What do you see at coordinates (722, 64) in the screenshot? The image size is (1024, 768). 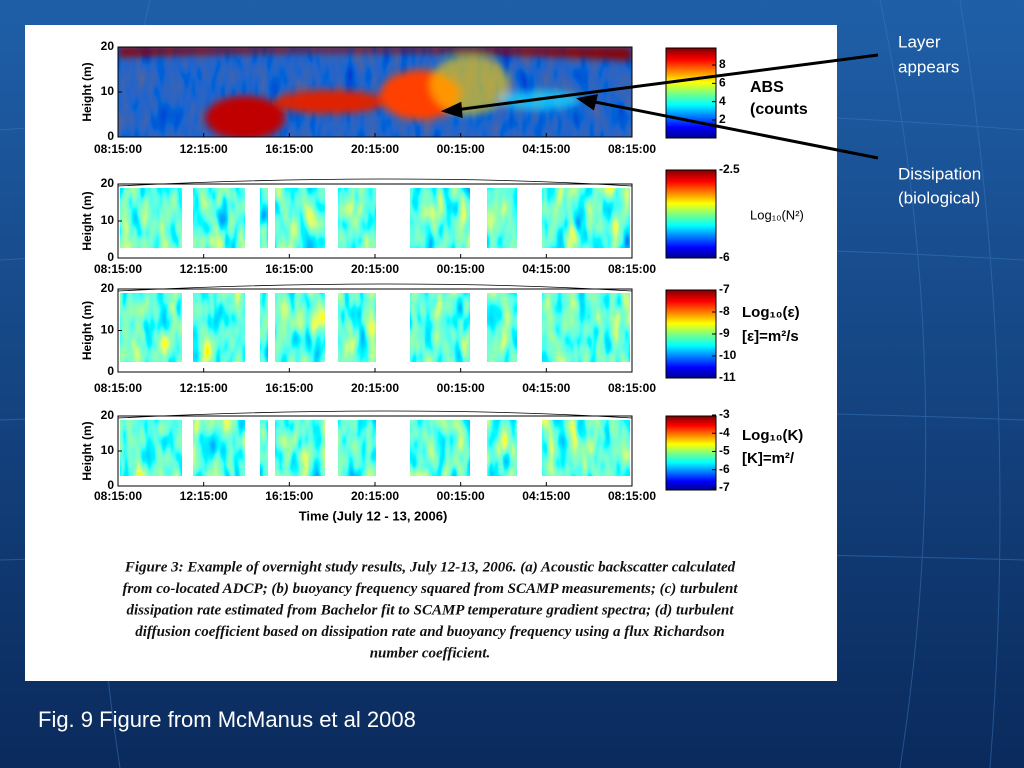 I see `colorbar-tick-label: 8` at bounding box center [722, 64].